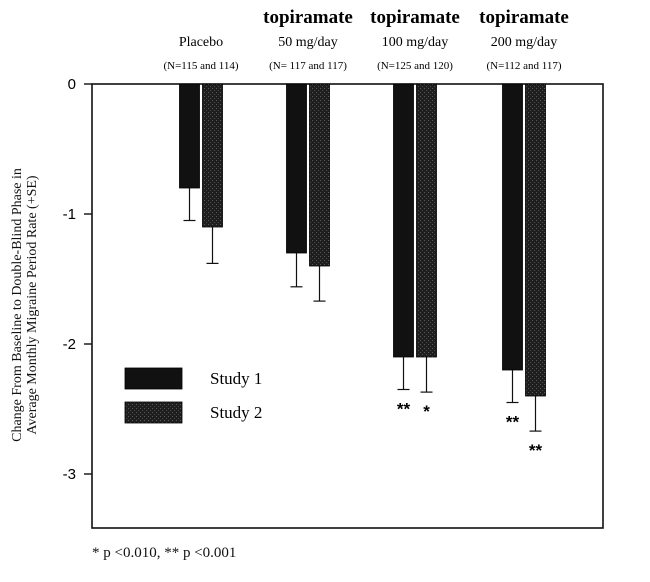 The height and width of the screenshot is (582, 650). I want to click on significance-marks-group: *******, so click(470, 430).